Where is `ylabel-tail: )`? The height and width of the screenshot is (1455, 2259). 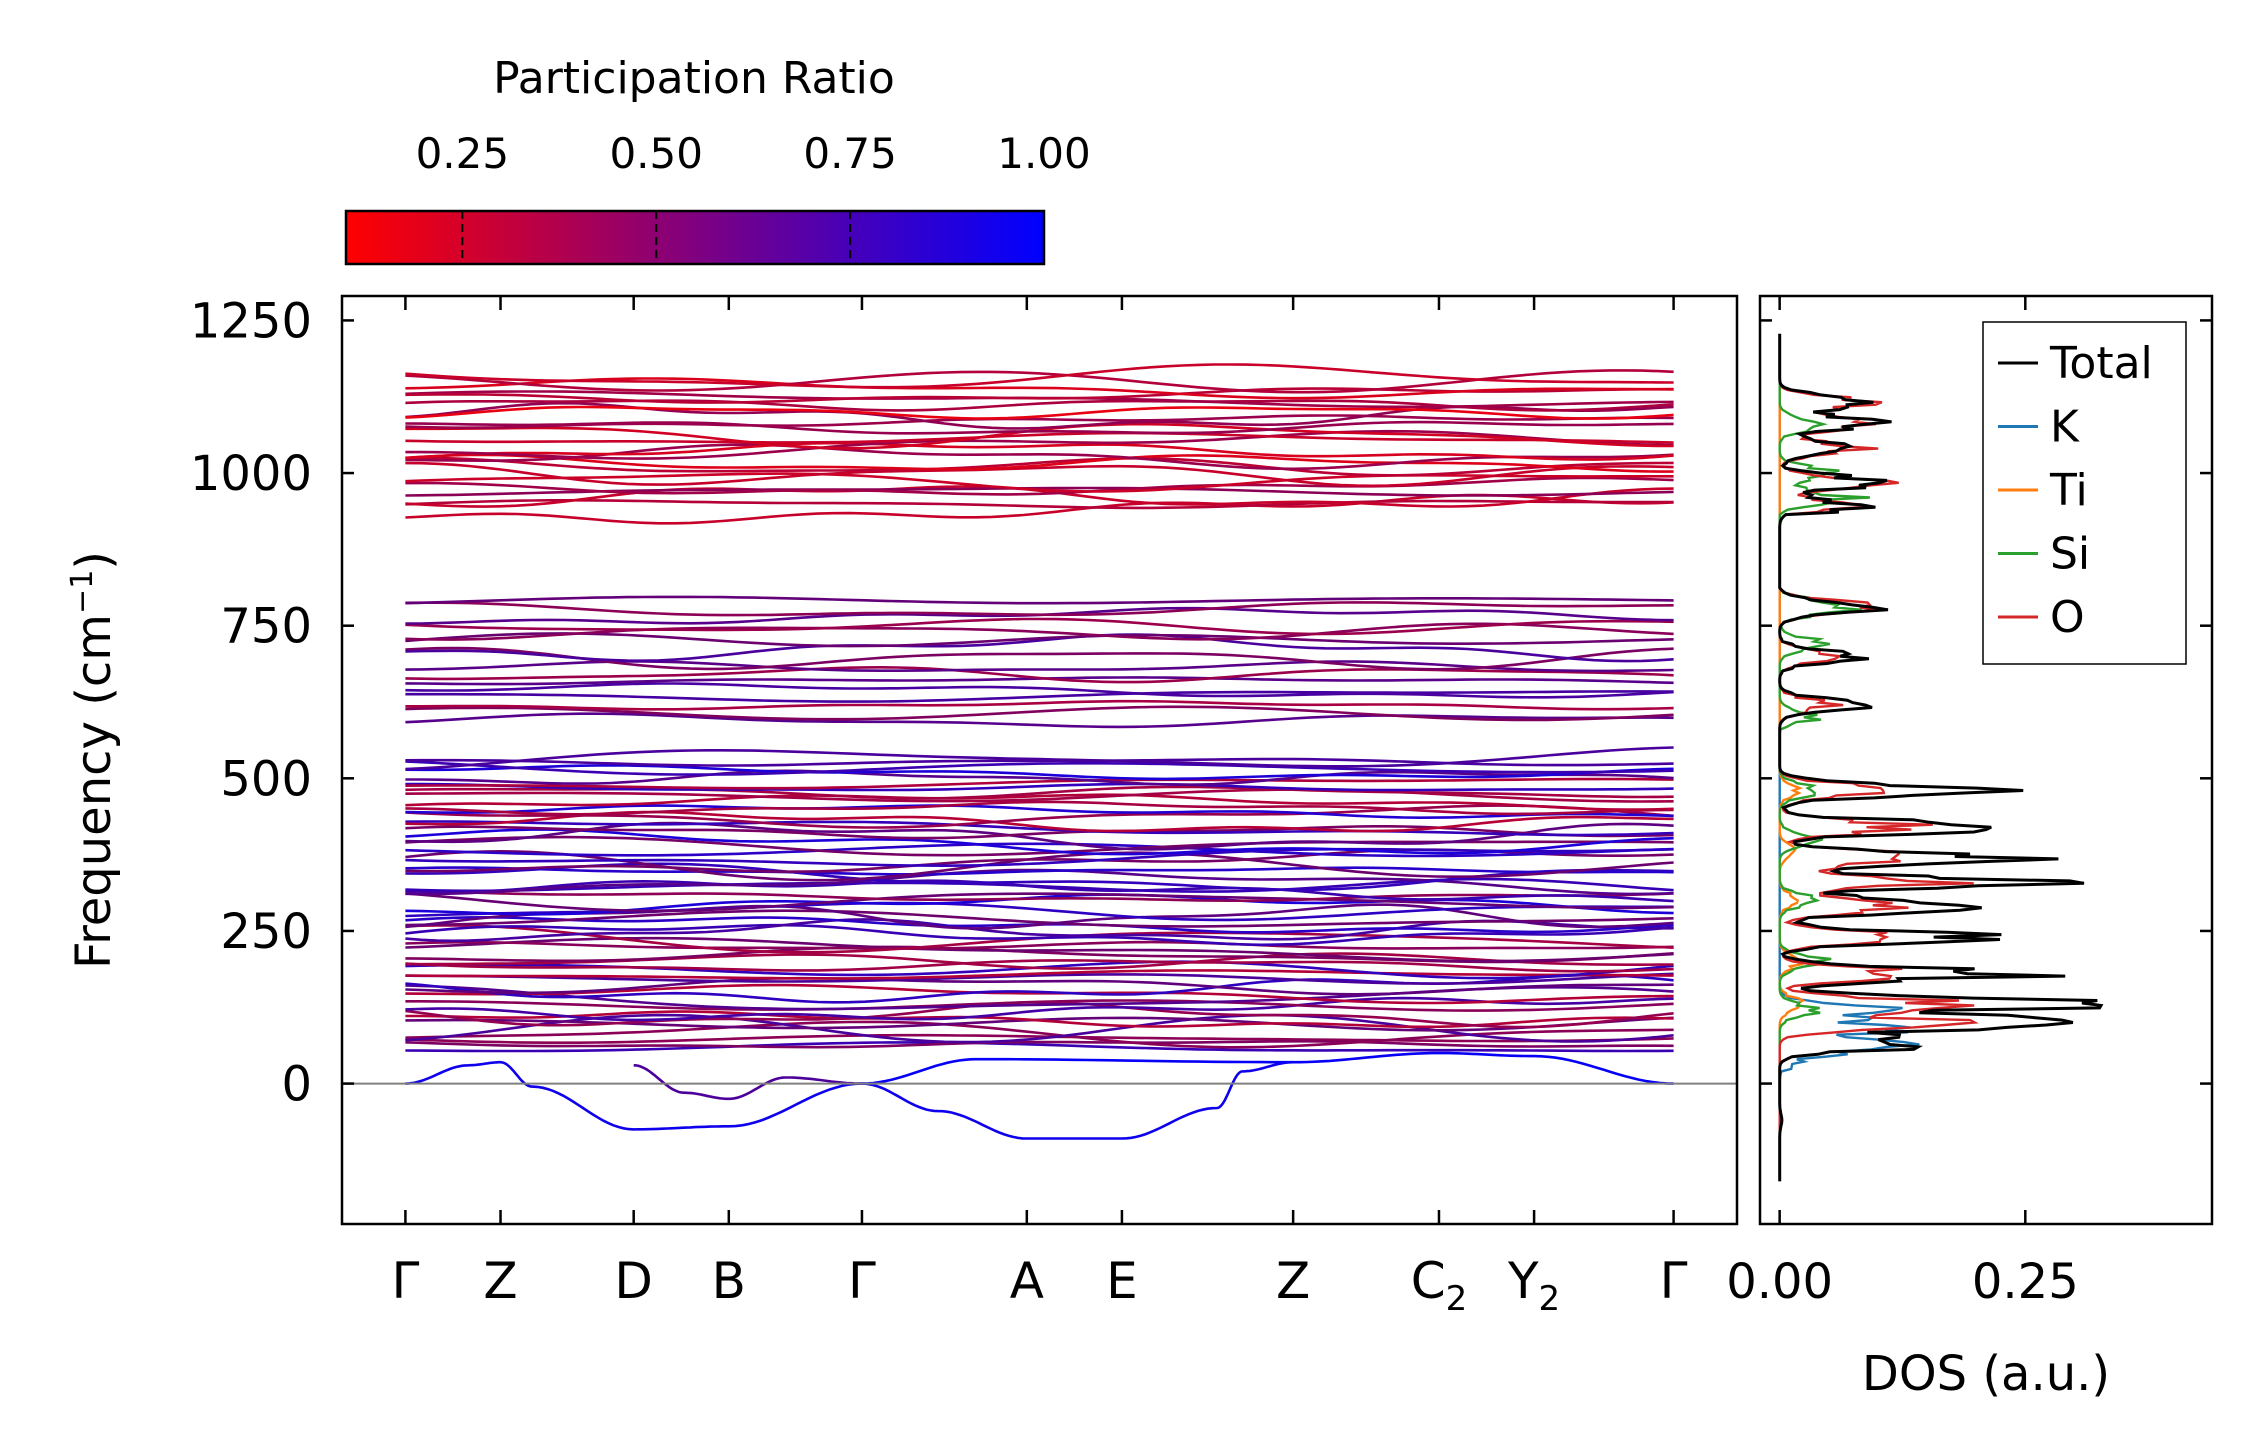
ylabel-tail: ) is located at coordinates (94, 560).